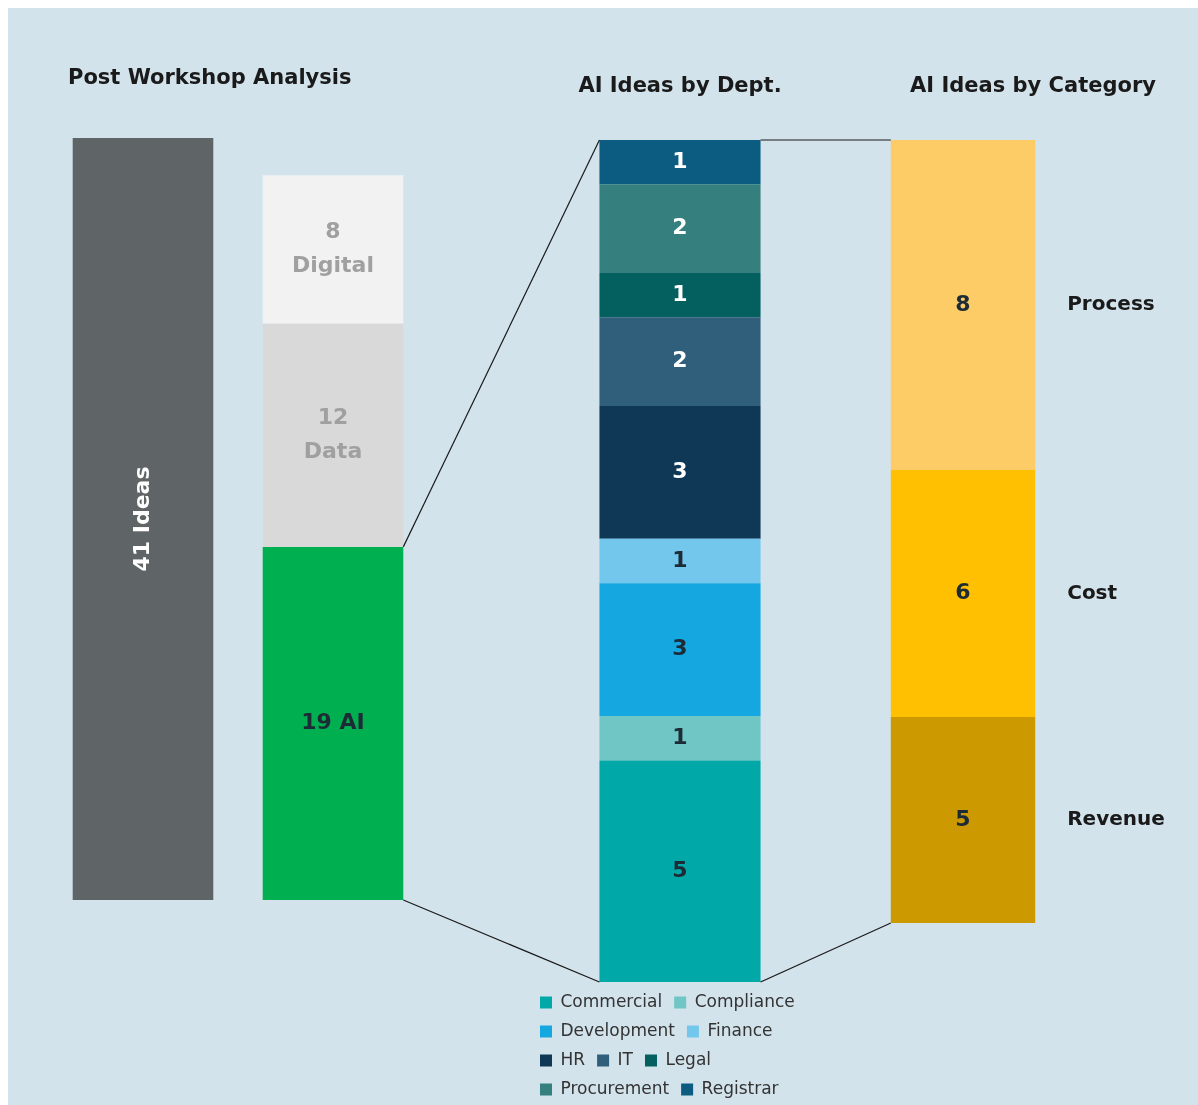 The image size is (1198, 1105). What do you see at coordinates (1111, 303) in the screenshot?
I see `series-label: Process` at bounding box center [1111, 303].